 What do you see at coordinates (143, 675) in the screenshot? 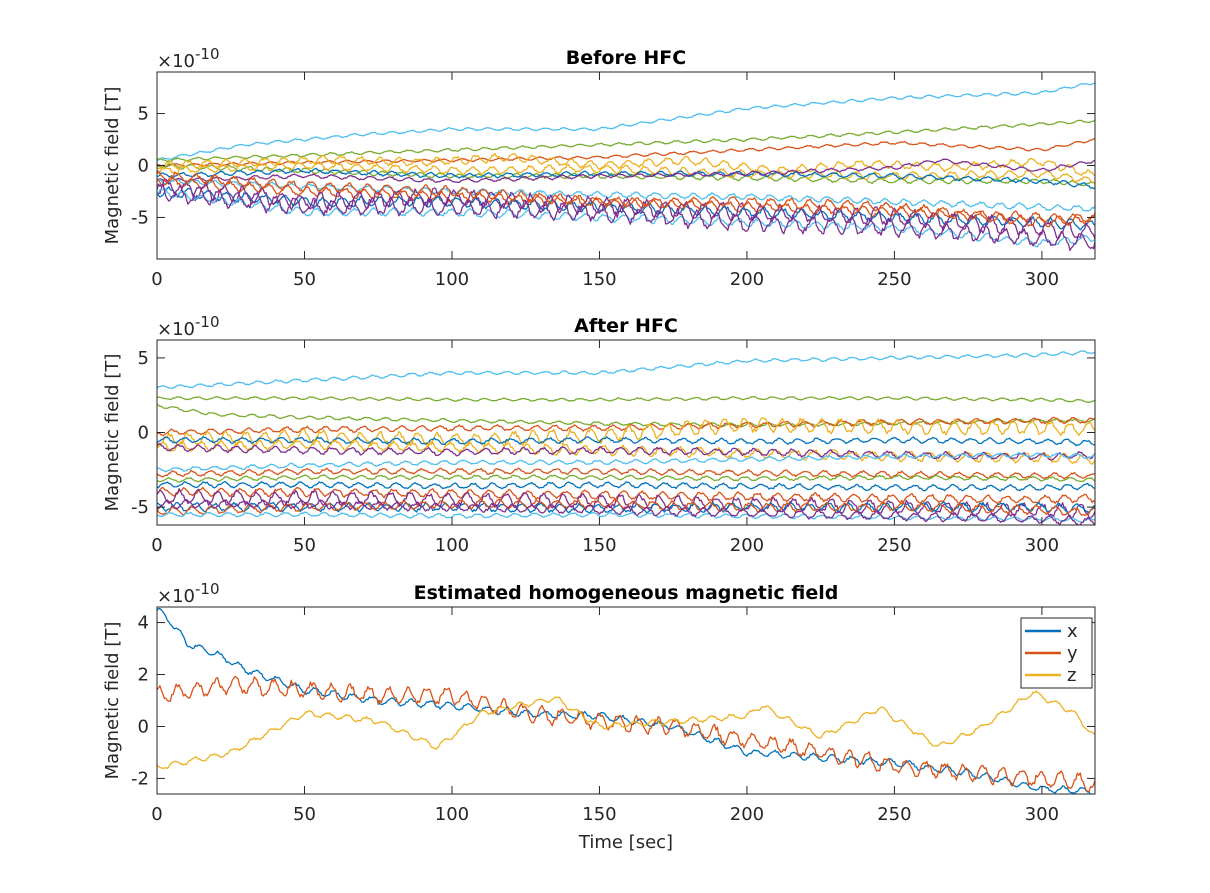
I see `y-tick-label: 2` at bounding box center [143, 675].